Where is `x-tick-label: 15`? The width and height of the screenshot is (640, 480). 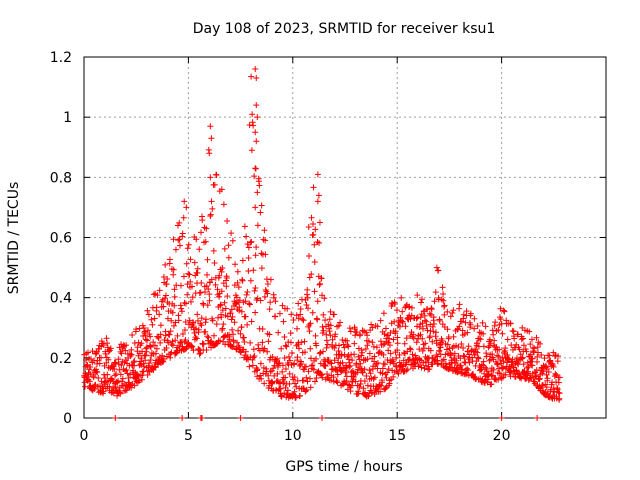 x-tick-label: 15 is located at coordinates (397, 436).